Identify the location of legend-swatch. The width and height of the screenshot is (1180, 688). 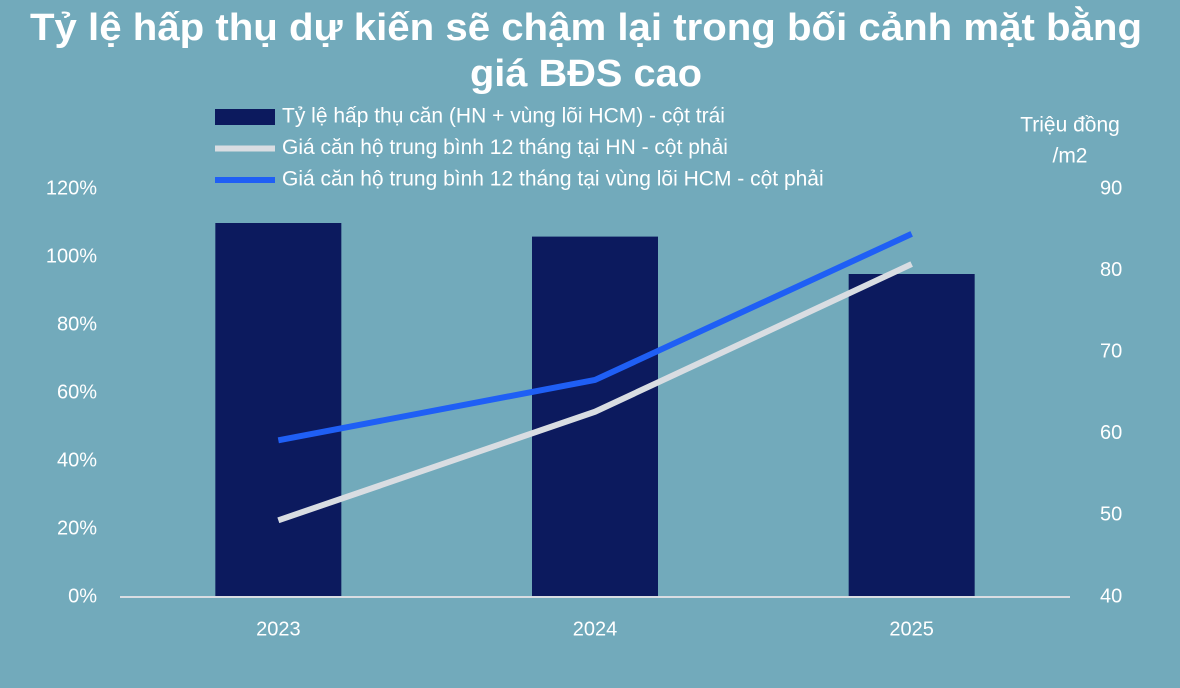
(245, 117).